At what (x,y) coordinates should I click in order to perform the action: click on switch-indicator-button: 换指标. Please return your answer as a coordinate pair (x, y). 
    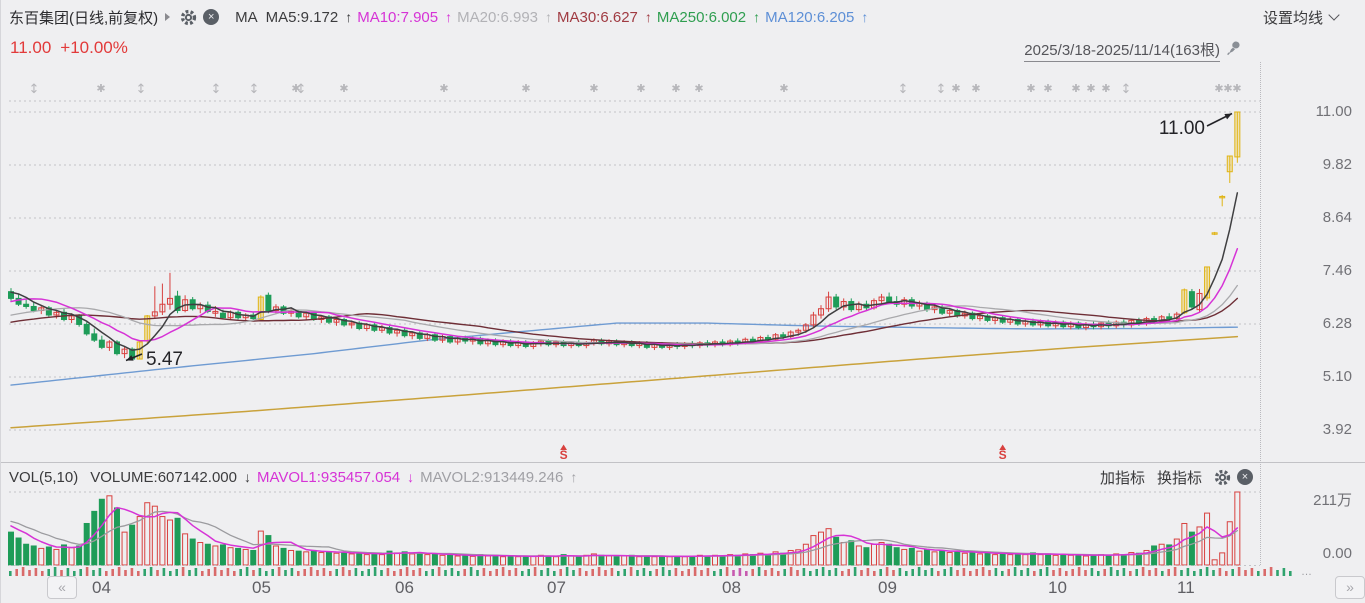
    Looking at the image, I should click on (1179, 478).